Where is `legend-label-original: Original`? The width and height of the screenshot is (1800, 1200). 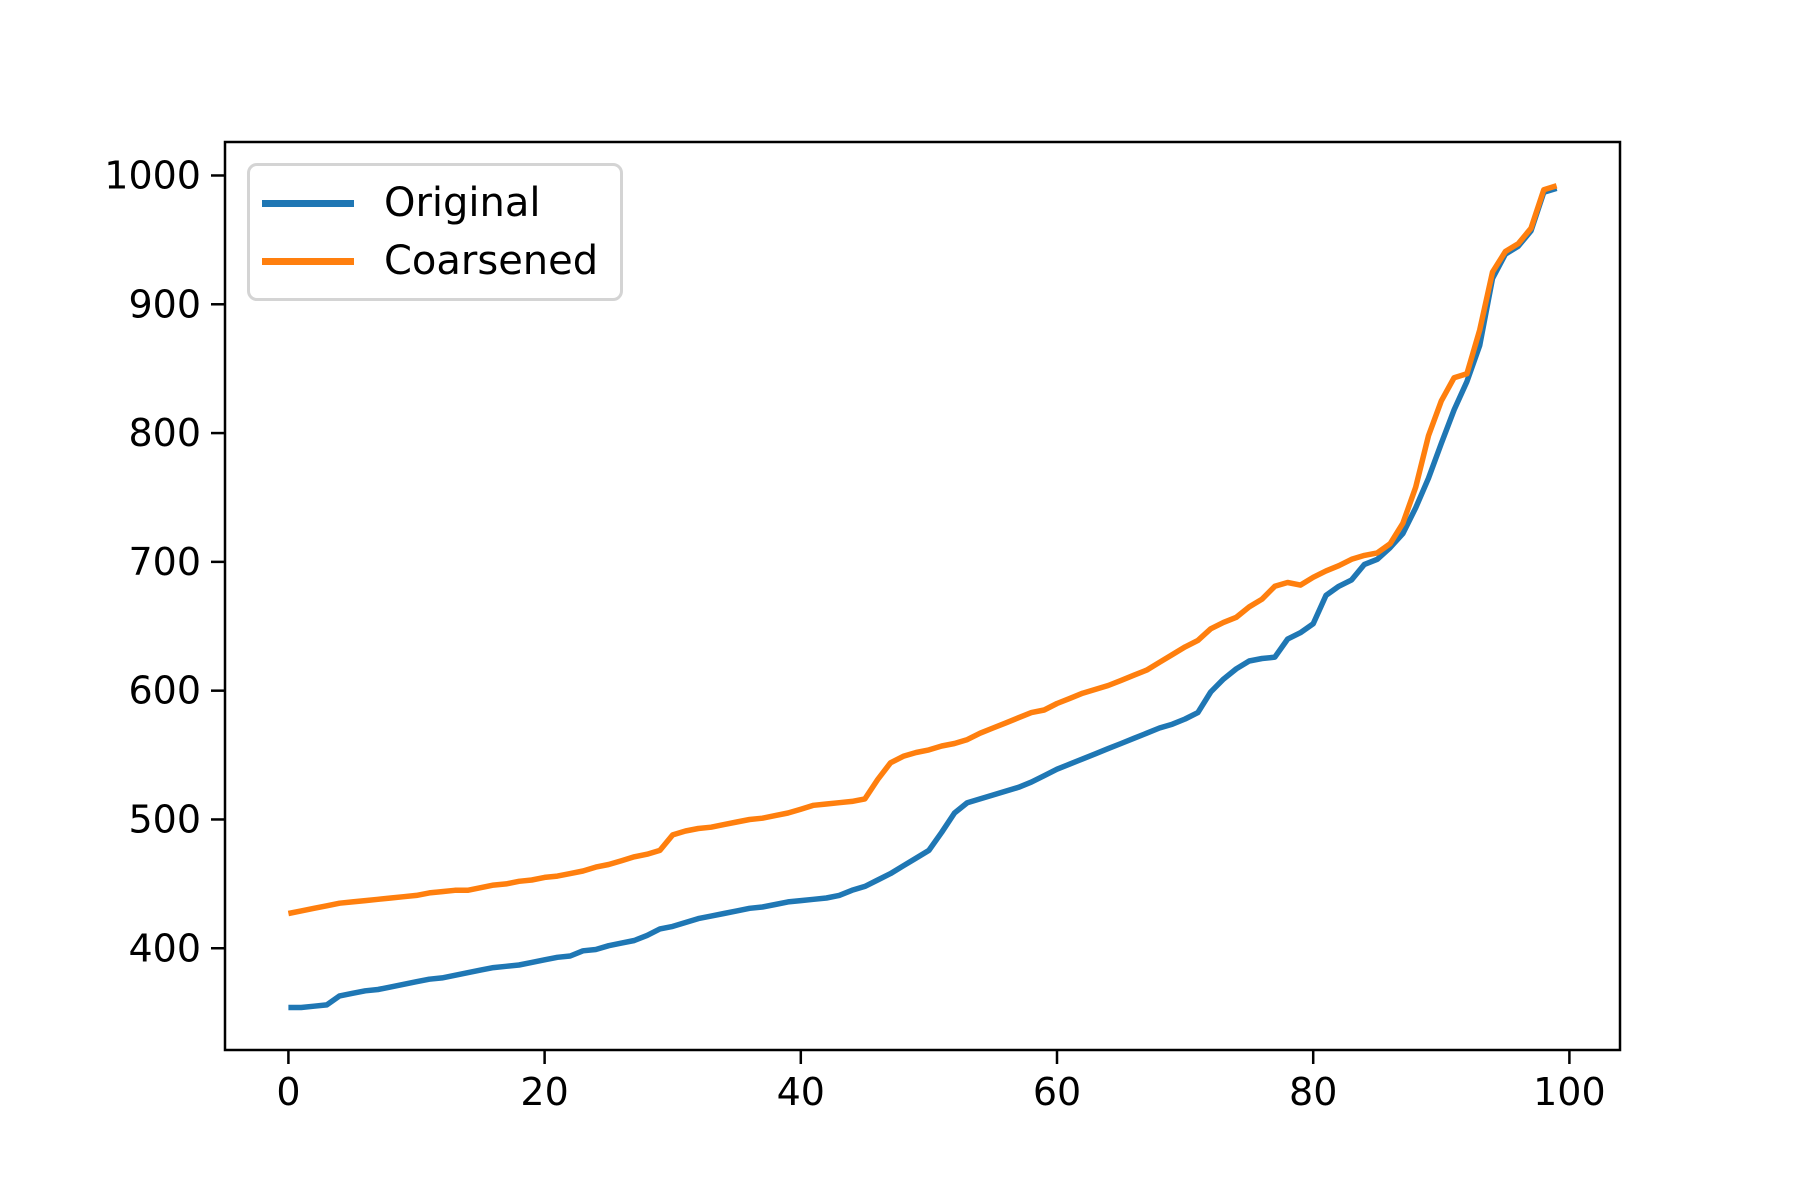 legend-label-original: Original is located at coordinates (462, 203).